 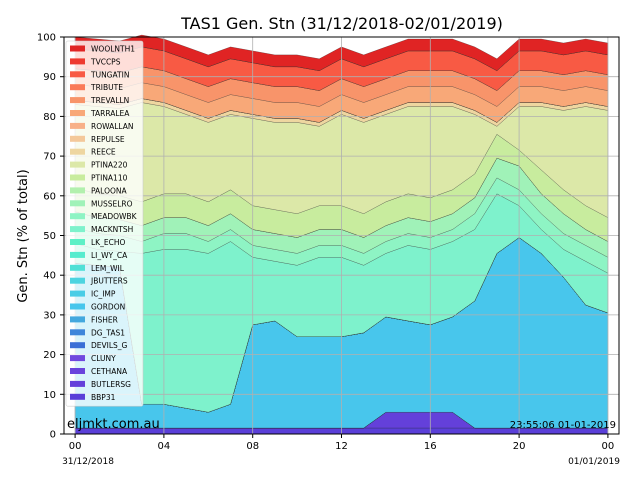 I want to click on y-tick-label: 90, so click(x=49, y=77).